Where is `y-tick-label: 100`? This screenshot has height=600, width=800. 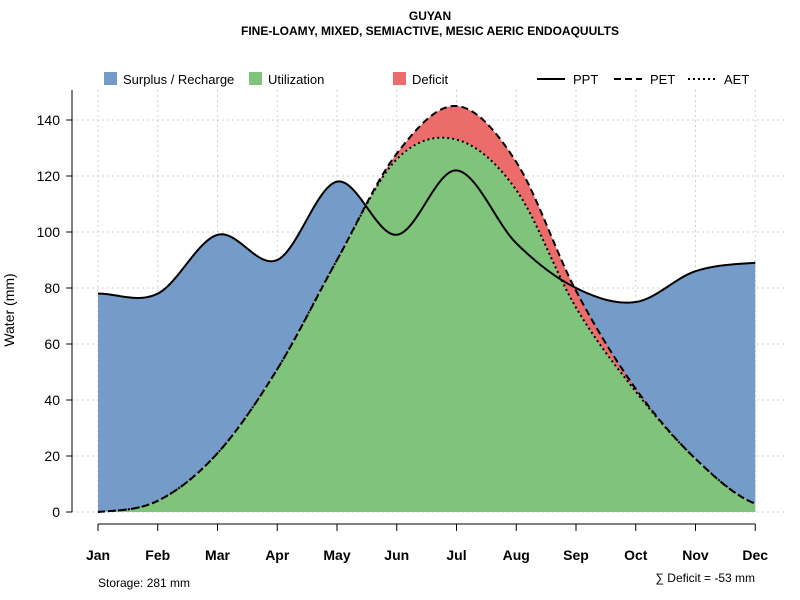
y-tick-label: 100 is located at coordinates (49, 232).